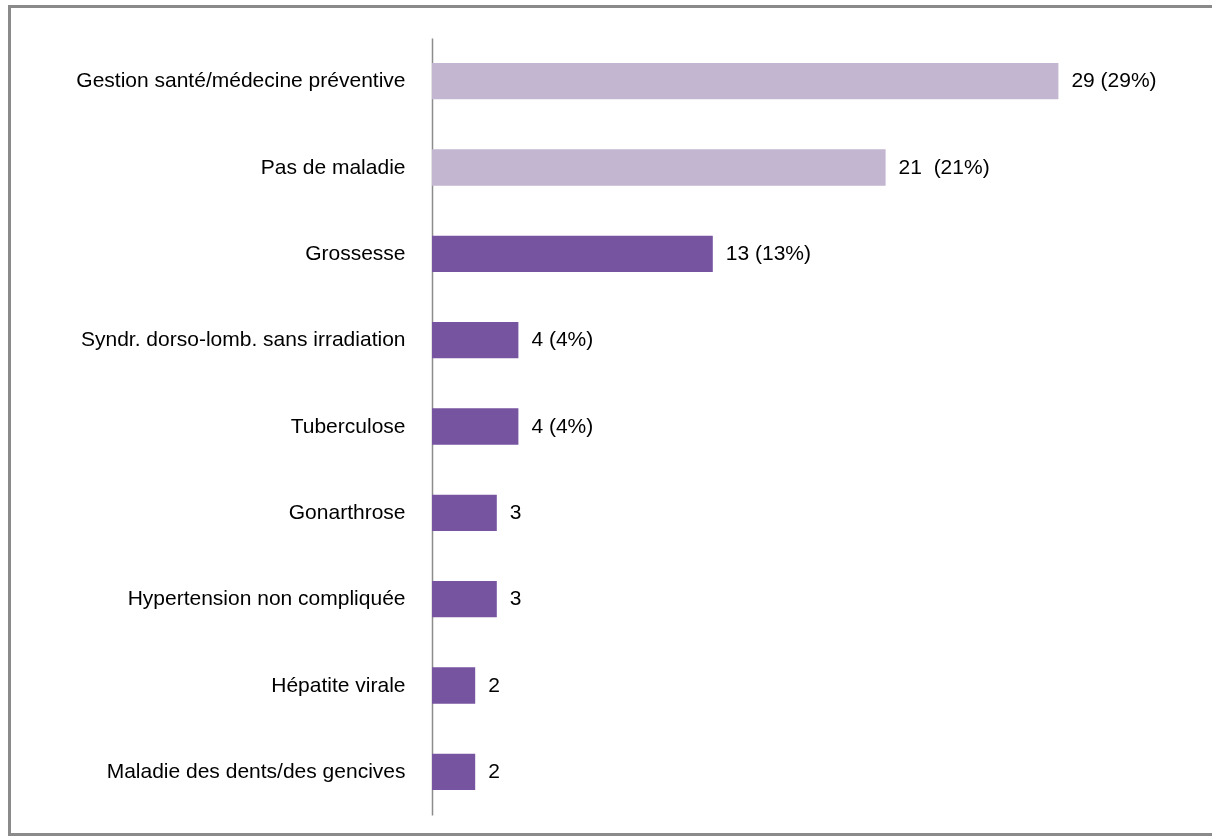 The image size is (1212, 840). Describe the element at coordinates (241, 80) in the screenshot. I see `y-tick-label: Gestion santé/médecine préventive` at that location.